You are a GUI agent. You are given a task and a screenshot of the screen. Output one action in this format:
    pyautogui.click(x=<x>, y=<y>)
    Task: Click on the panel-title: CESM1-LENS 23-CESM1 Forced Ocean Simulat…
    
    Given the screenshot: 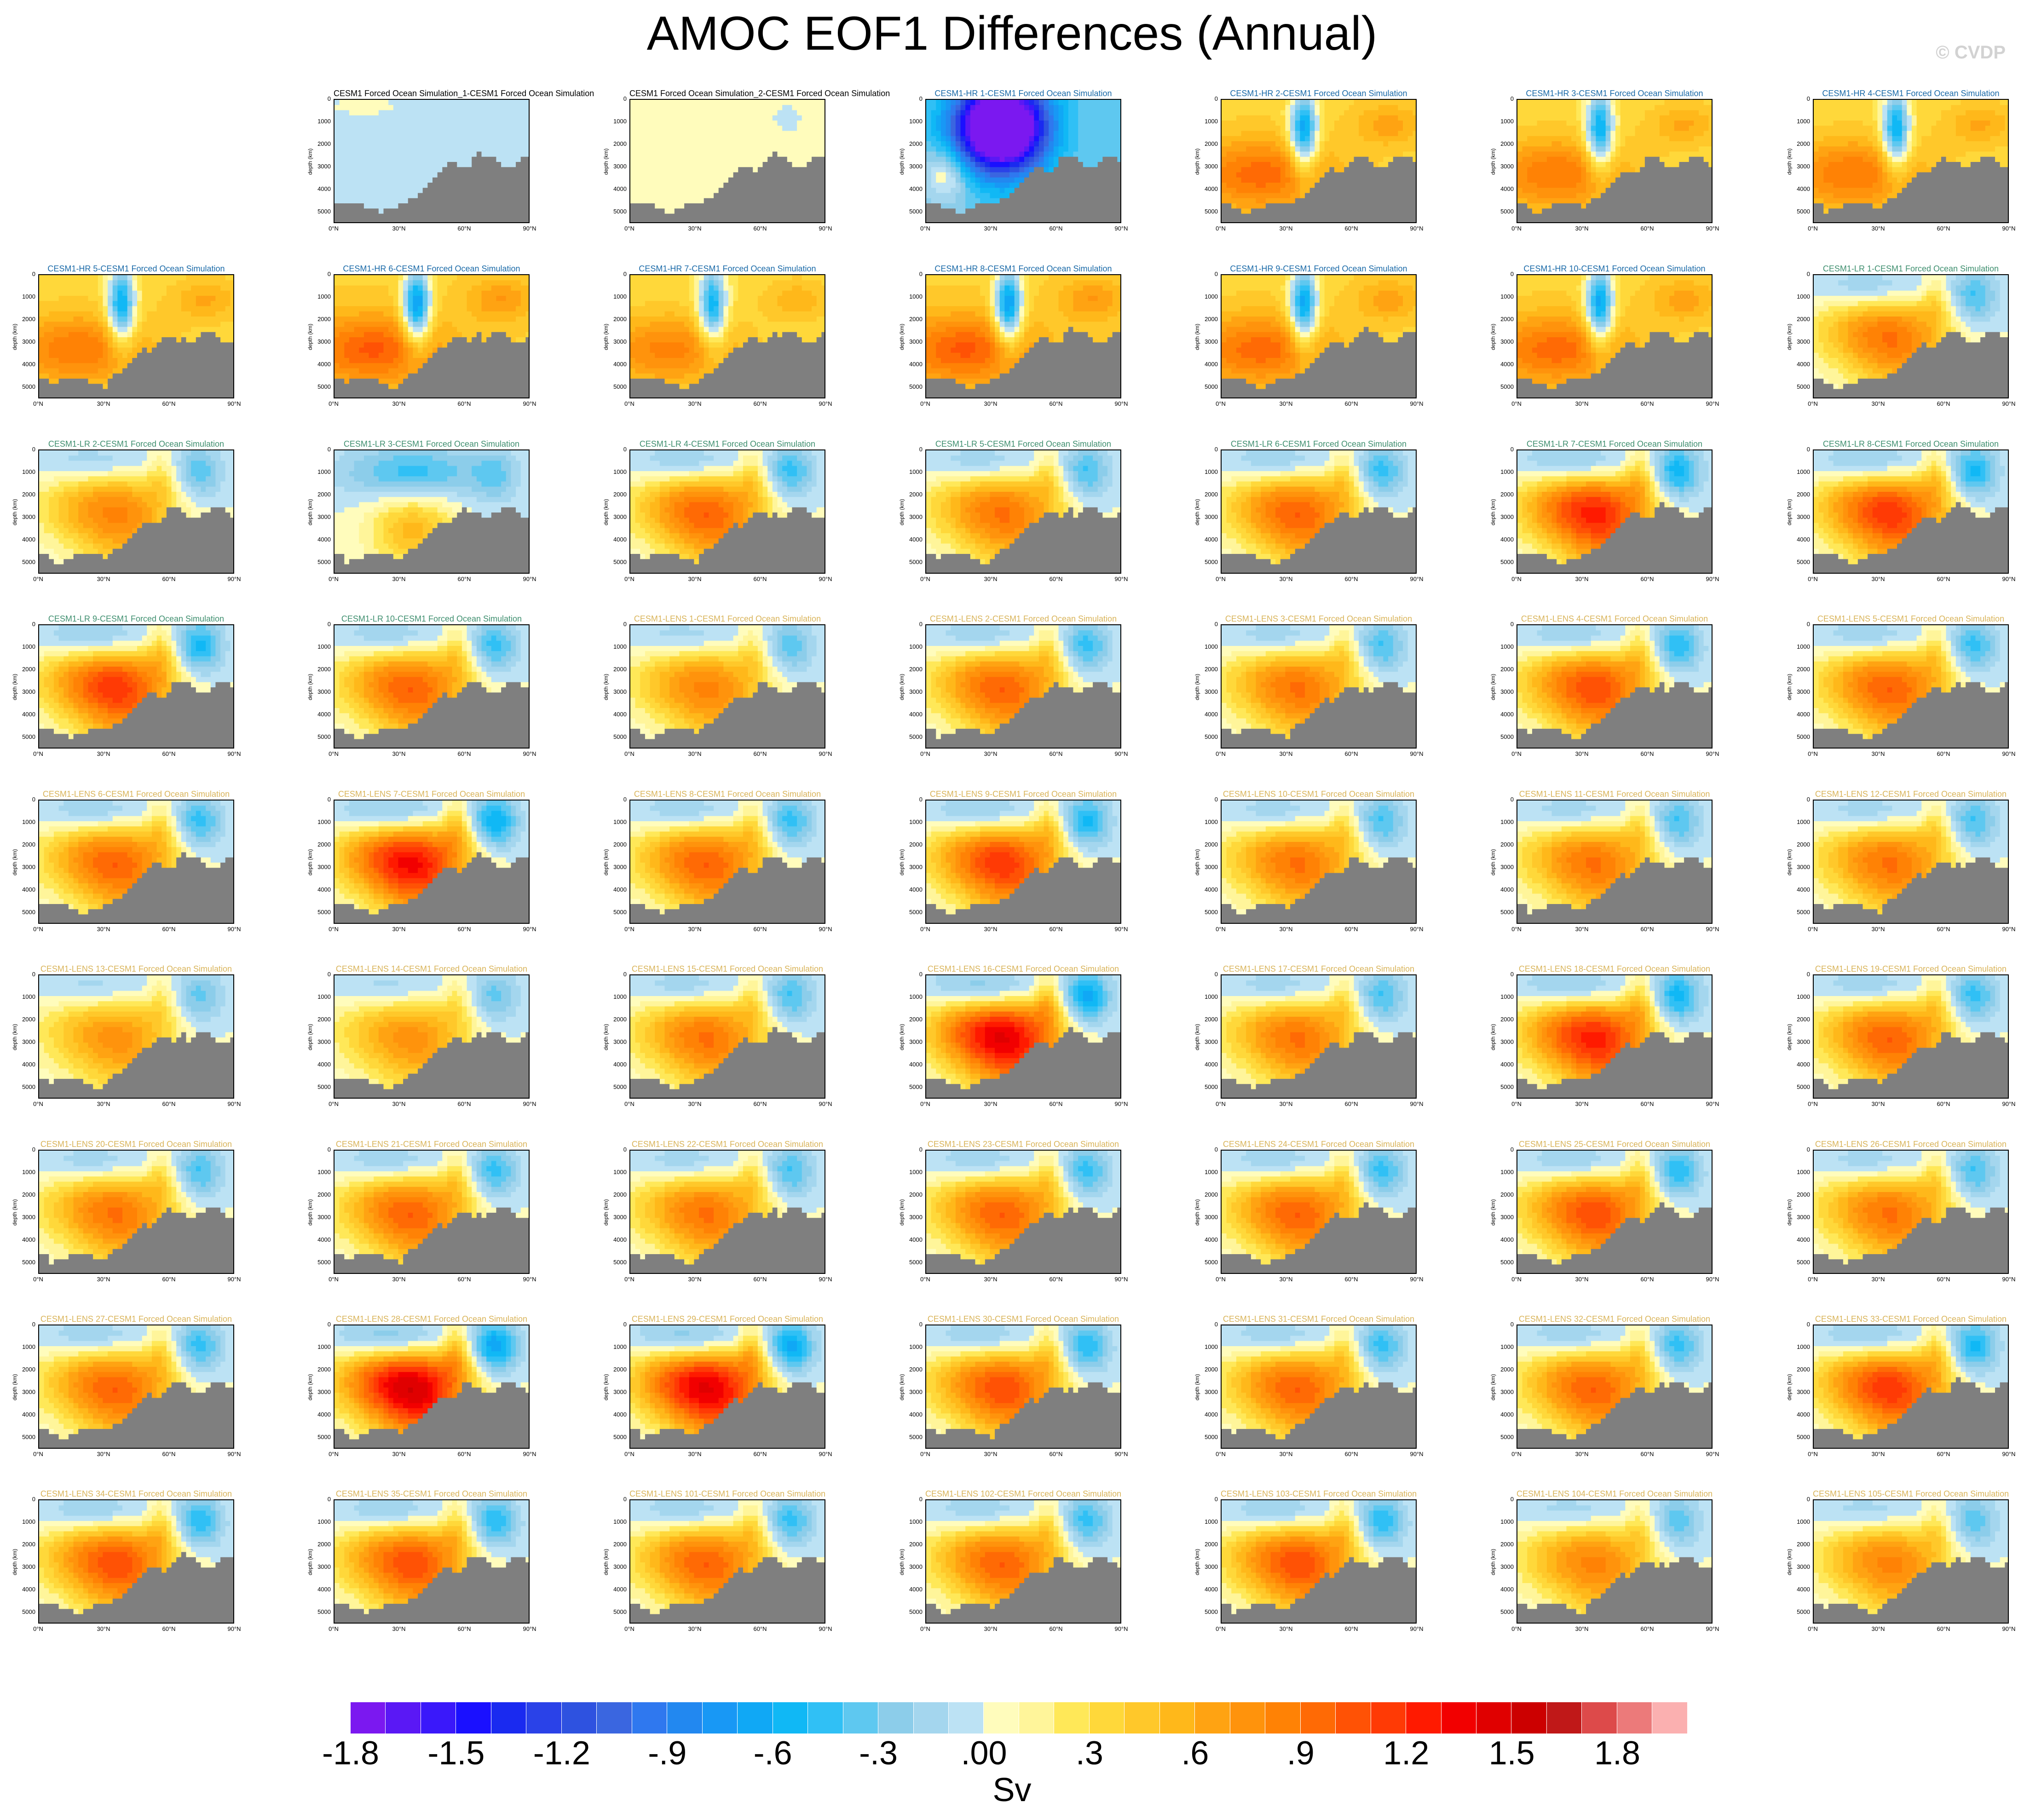 What is the action you would take?
    pyautogui.click(x=1023, y=1144)
    